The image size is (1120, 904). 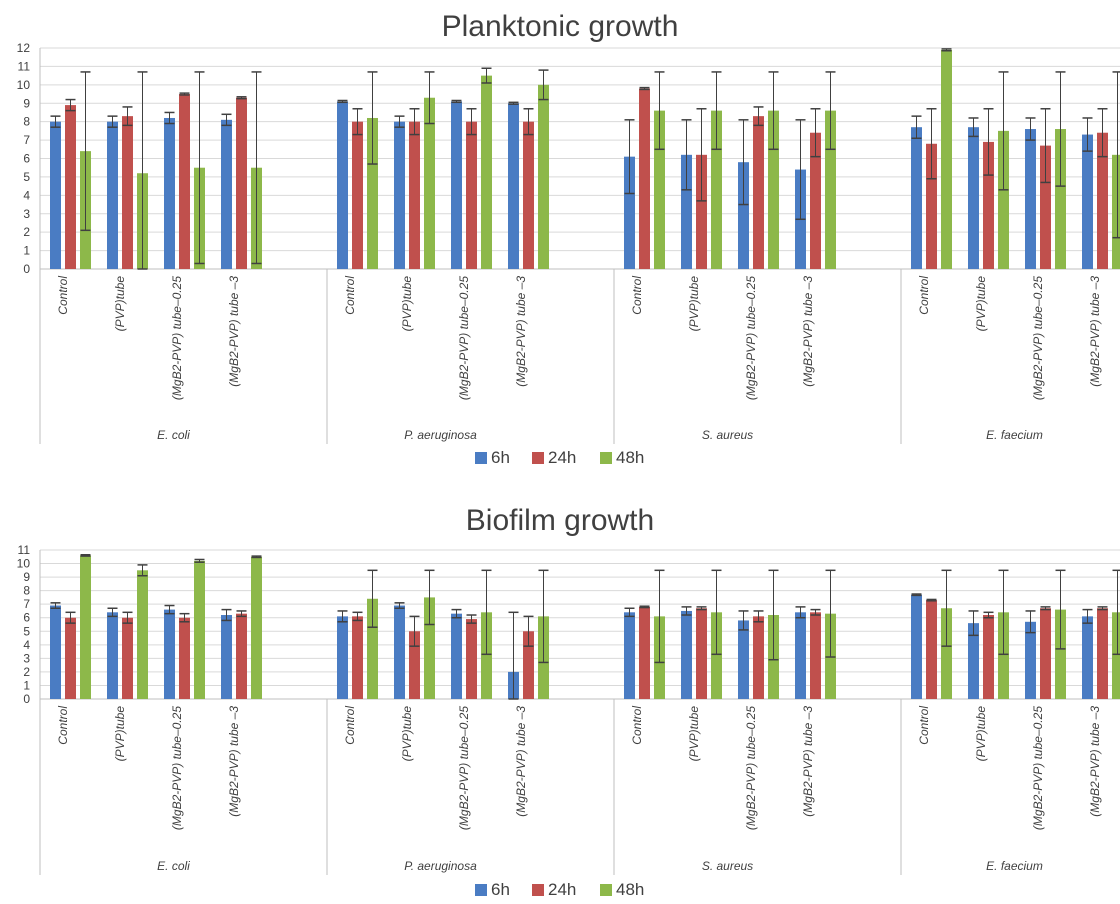 I want to click on group-label: E. coli, so click(x=173, y=435).